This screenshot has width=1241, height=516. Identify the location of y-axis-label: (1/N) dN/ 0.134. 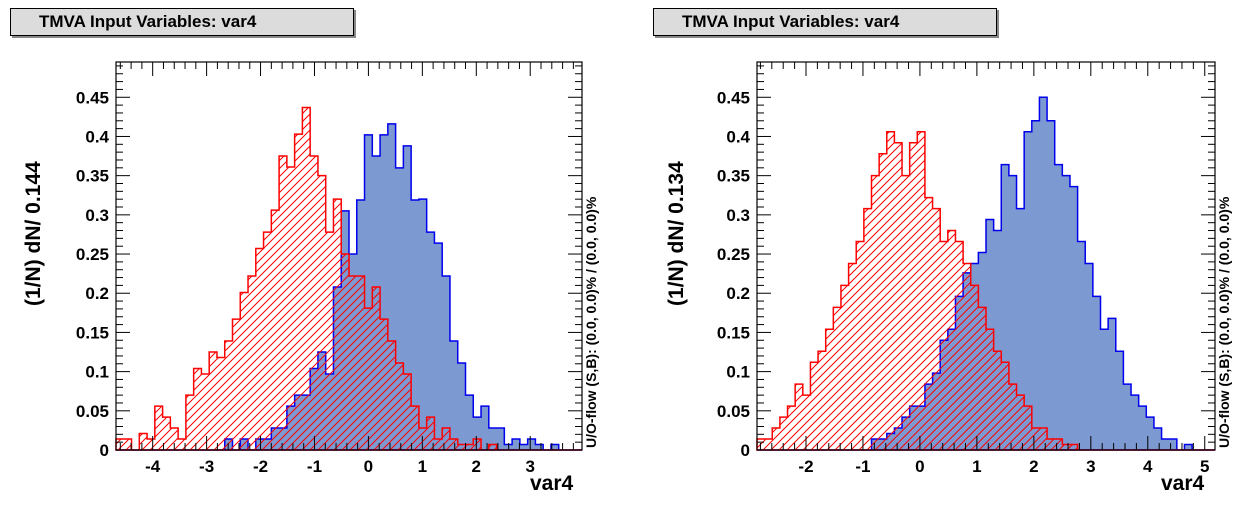
(676, 233).